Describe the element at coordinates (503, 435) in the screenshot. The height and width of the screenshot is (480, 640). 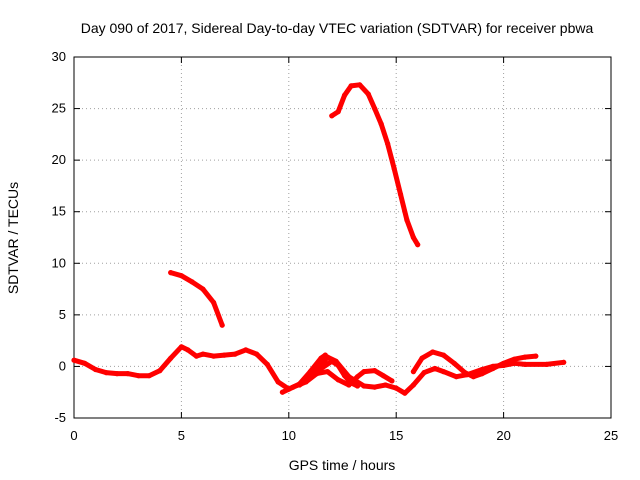
I see `x-tick-label: 20` at that location.